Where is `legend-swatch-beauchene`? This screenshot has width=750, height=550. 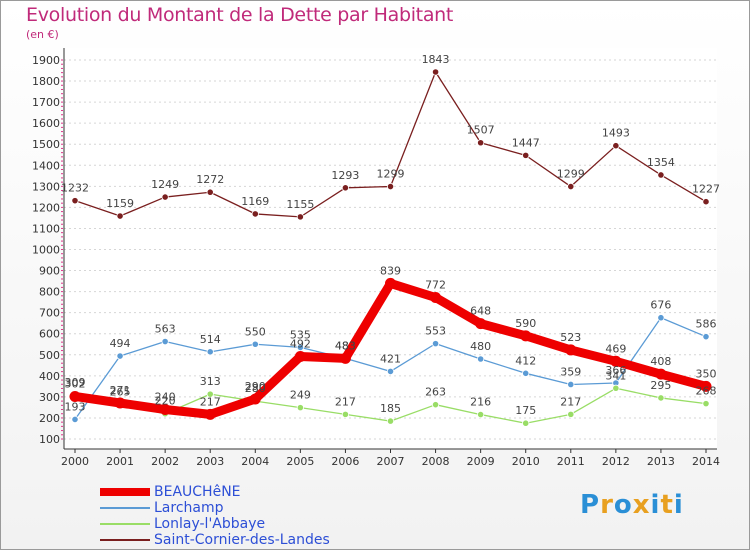
legend-swatch-beauchene is located at coordinates (125, 492).